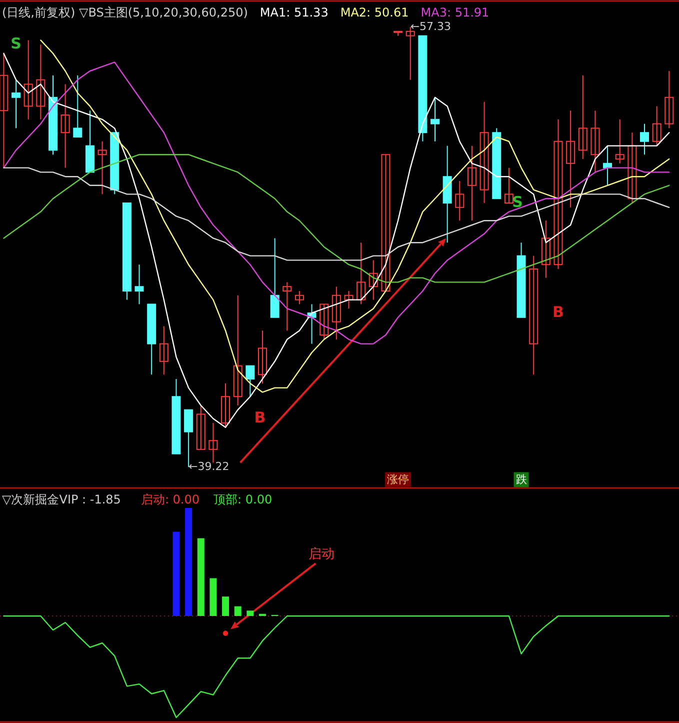 This screenshot has height=723, width=679. Describe the element at coordinates (125, 12) in the screenshot. I see `chart-title: (日线,前复权) ▽BS主图(5,10,20,30,60,250)` at that location.